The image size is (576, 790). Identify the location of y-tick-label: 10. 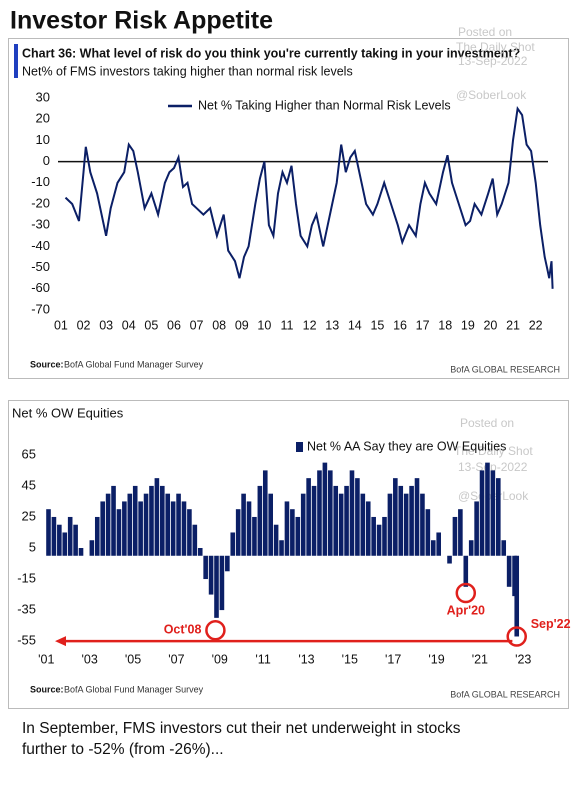
(43, 139).